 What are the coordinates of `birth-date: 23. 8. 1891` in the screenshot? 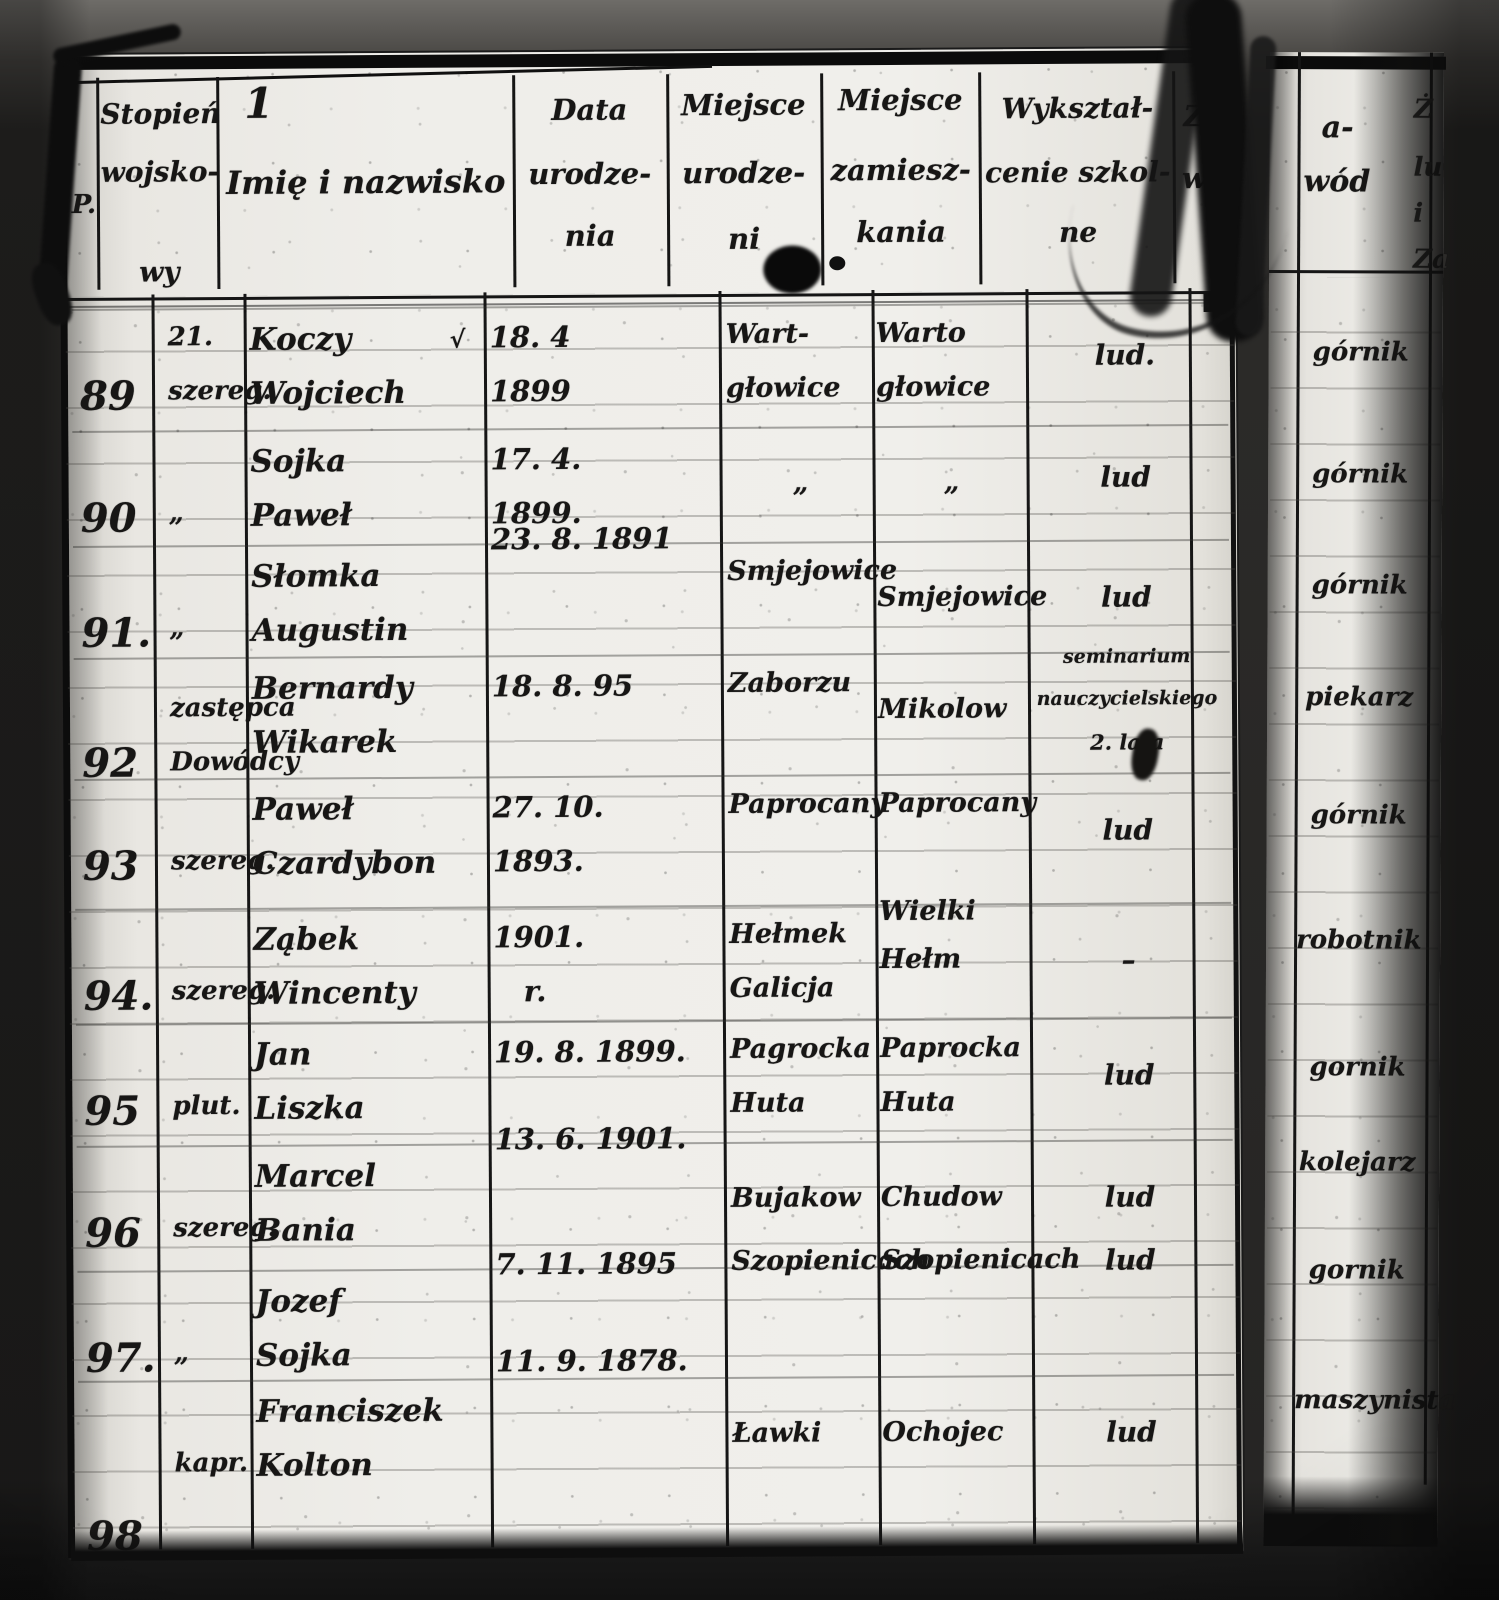 It's located at (581, 539).